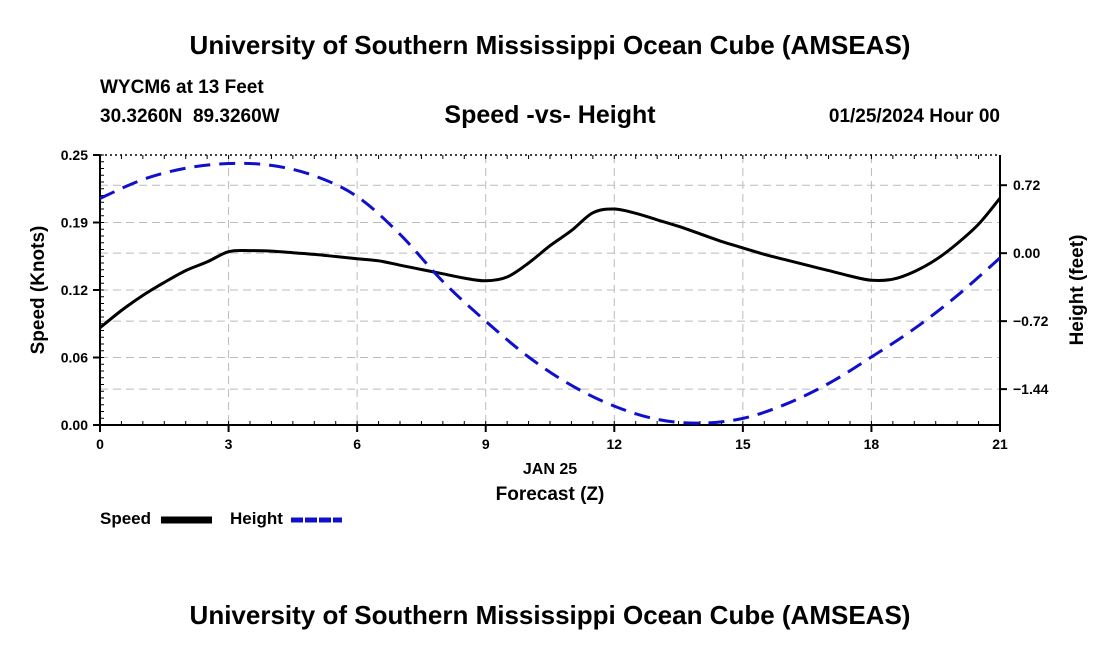 Image resolution: width=1100 pixels, height=650 pixels. What do you see at coordinates (1031, 321) in the screenshot?
I see `y2-tick-label: −0.72` at bounding box center [1031, 321].